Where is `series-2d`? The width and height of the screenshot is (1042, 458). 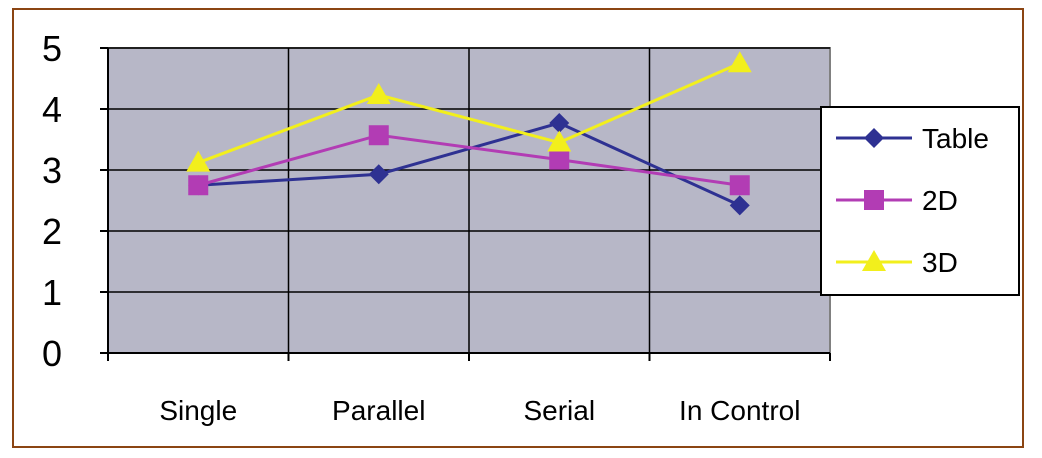
series-2d is located at coordinates (469, 160).